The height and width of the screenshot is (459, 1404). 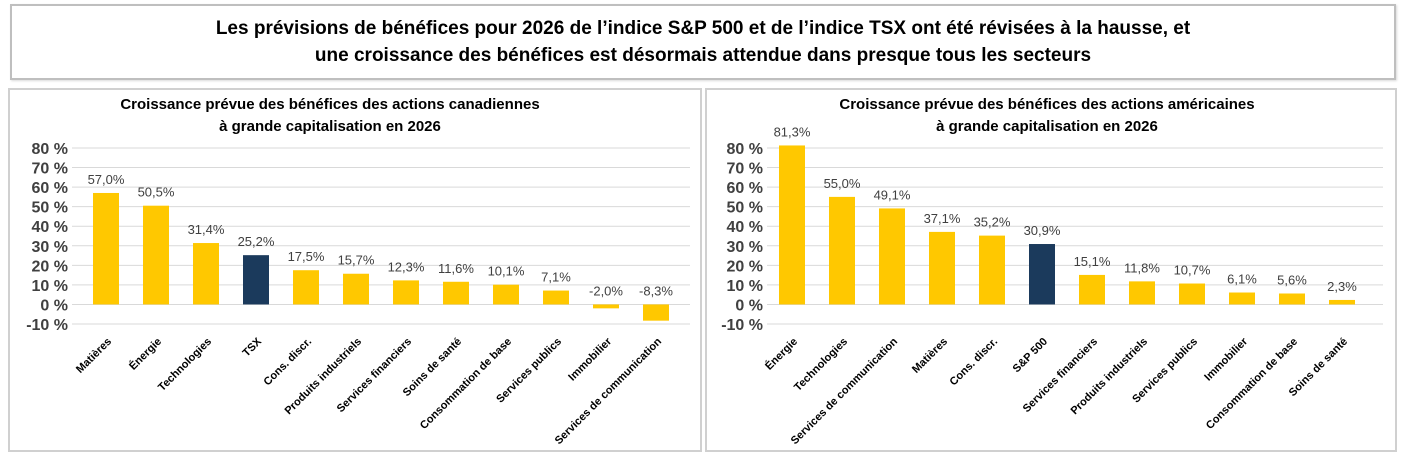 I want to click on ca-value-label: 25,2%, so click(x=256, y=241).